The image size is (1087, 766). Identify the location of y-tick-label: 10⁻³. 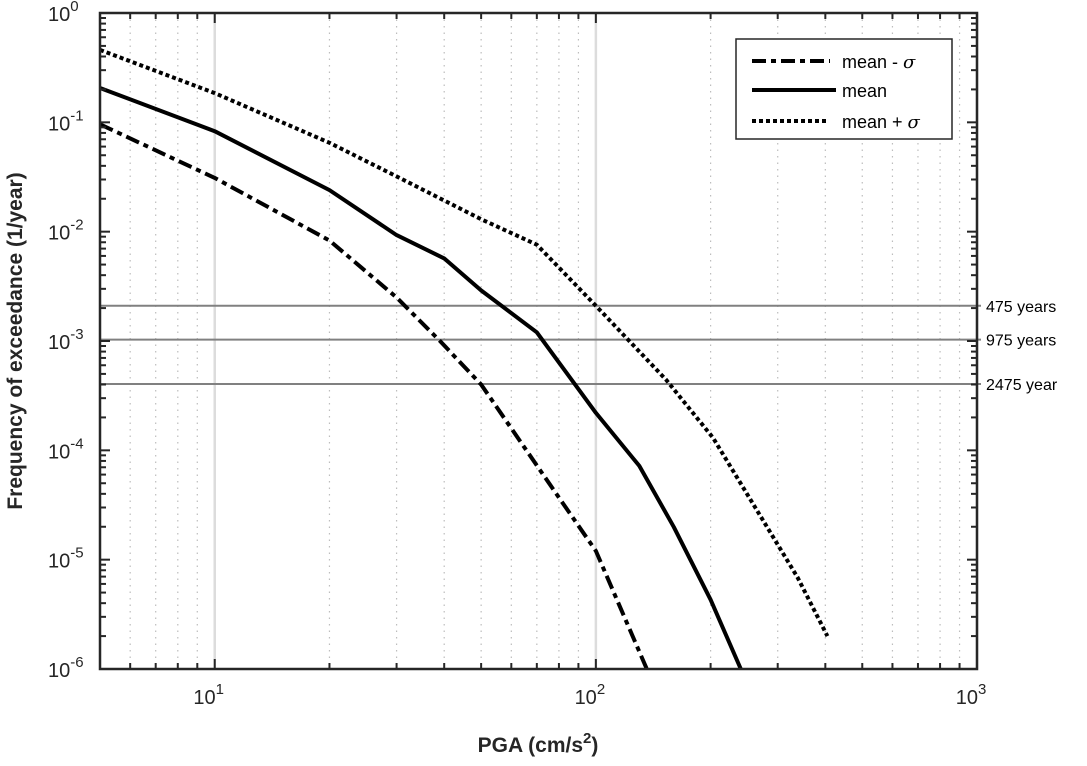
(66, 340).